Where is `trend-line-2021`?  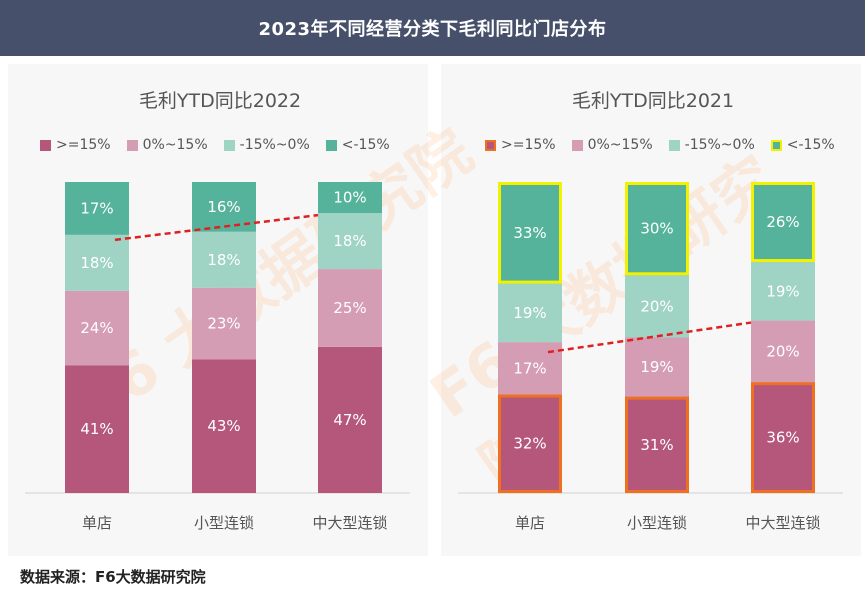
trend-line-2021 is located at coordinates (649, 337).